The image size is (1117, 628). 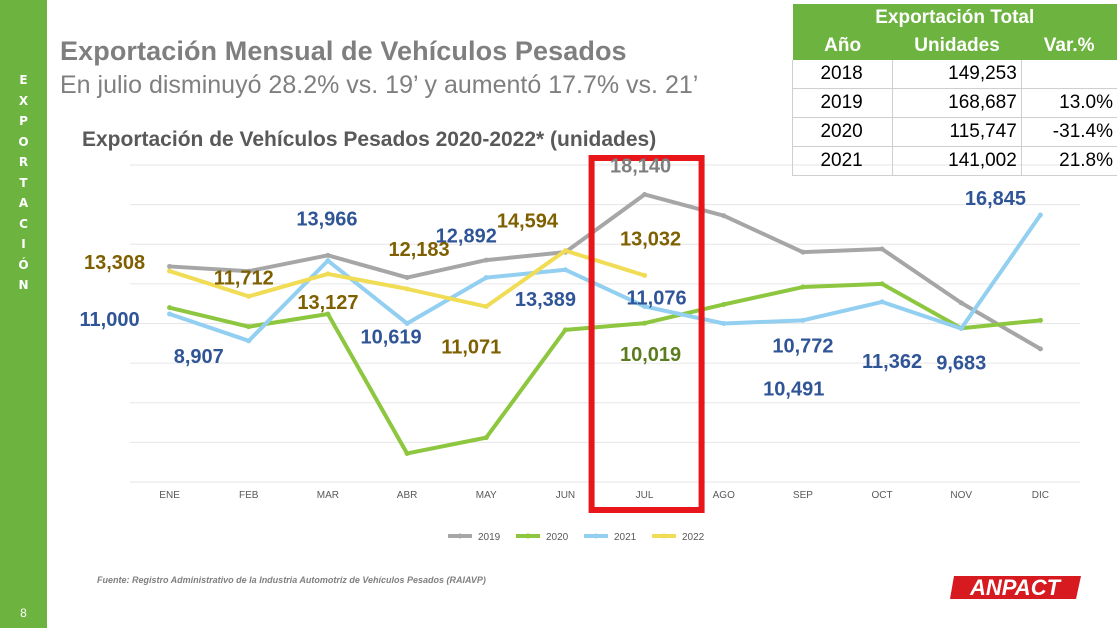 I want to click on data-label-2021: 11,076, so click(x=657, y=298).